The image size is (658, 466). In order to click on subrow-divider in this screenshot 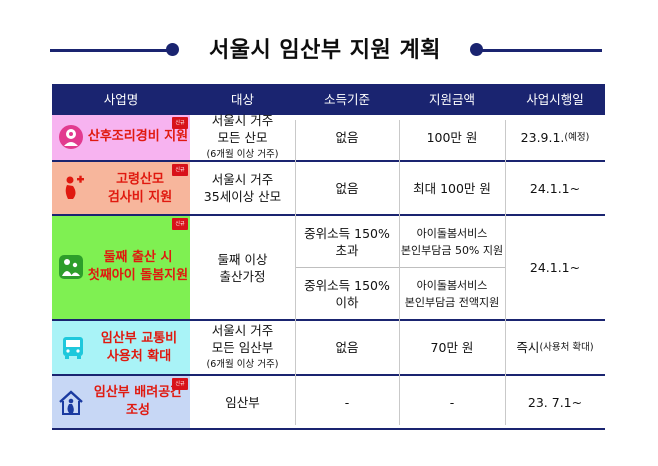, I will do `click(400, 267)`.